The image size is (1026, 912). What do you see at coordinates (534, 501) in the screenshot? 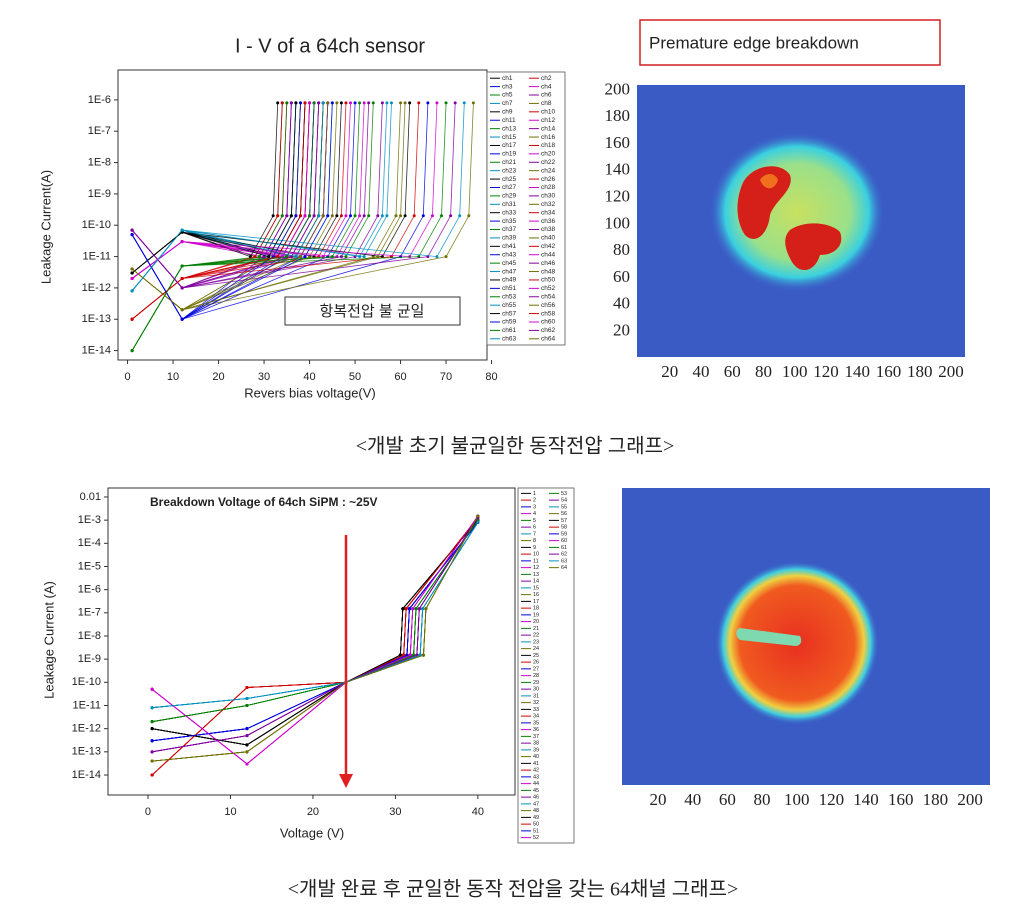
I see `legend-label: 2` at bounding box center [534, 501].